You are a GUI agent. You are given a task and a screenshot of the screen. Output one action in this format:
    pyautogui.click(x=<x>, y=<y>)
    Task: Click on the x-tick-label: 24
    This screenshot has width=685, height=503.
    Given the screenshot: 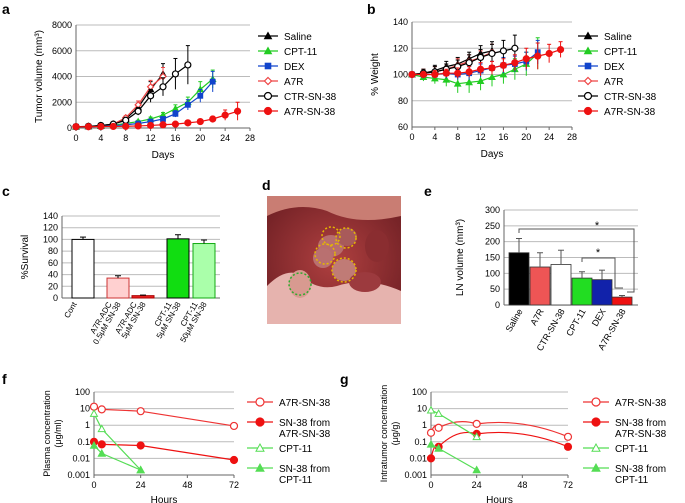 What is the action you would take?
    pyautogui.click(x=477, y=485)
    